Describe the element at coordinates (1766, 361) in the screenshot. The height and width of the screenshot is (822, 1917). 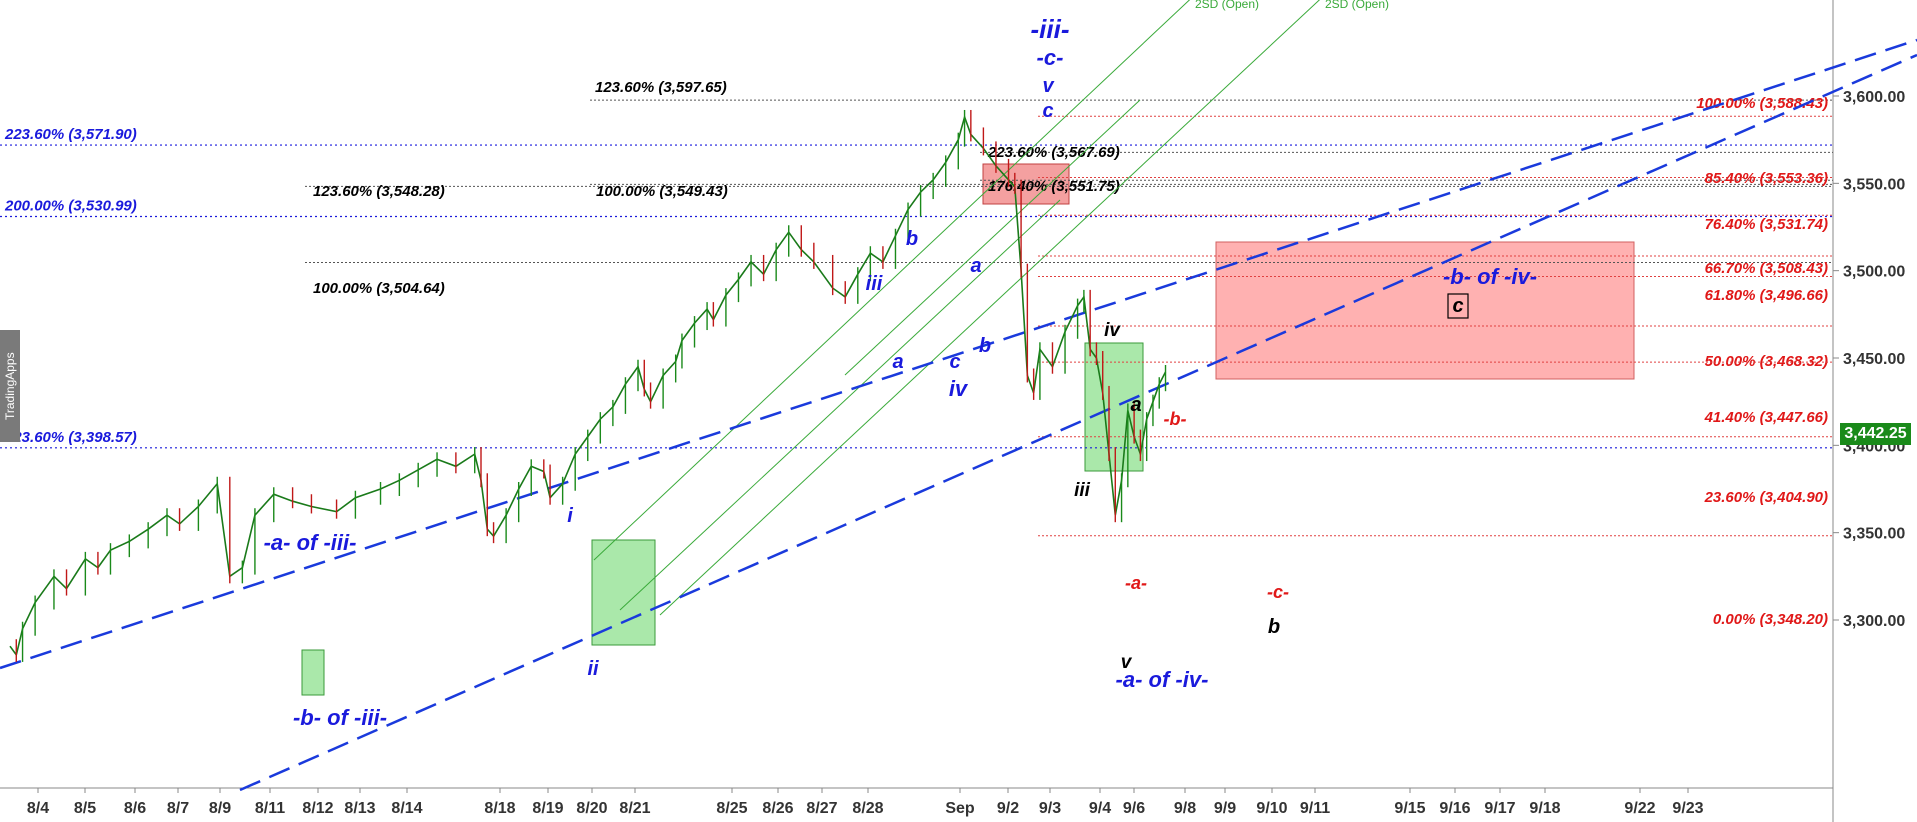
I see `retracement-label: 50.00% (3,468.32)` at that location.